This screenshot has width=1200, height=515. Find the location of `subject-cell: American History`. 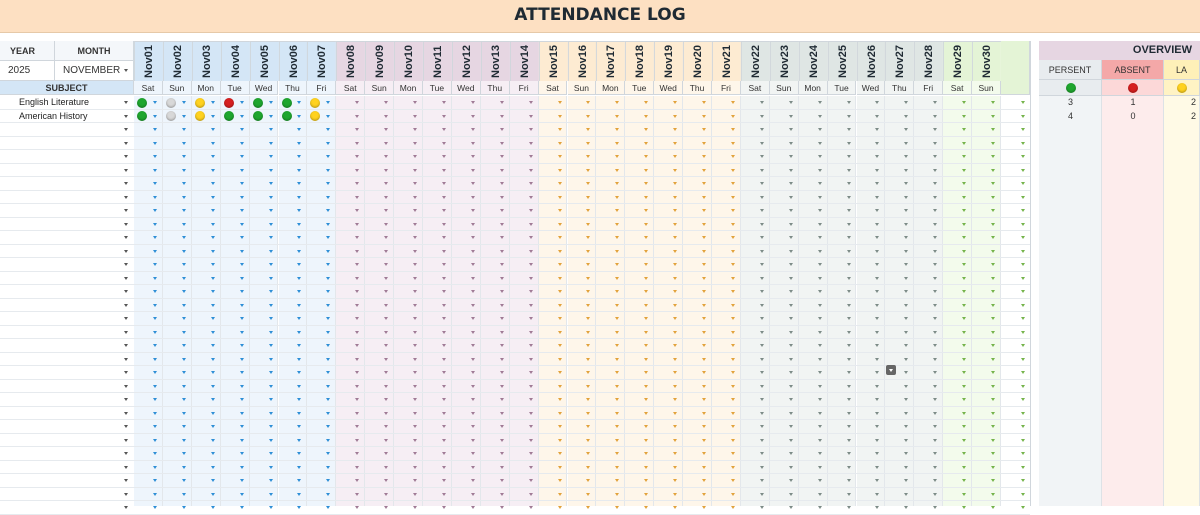

subject-cell: American History is located at coordinates (53, 115).